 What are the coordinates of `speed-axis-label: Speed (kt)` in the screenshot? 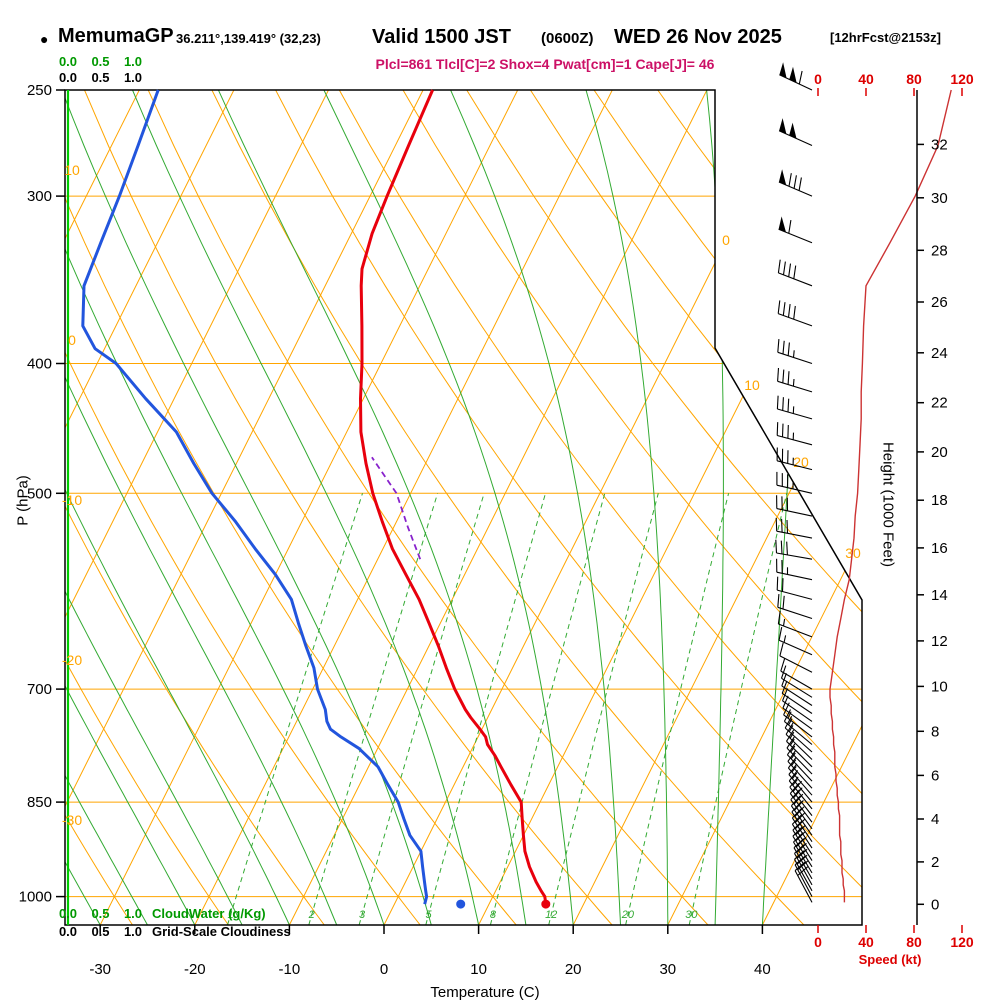 It's located at (890, 959).